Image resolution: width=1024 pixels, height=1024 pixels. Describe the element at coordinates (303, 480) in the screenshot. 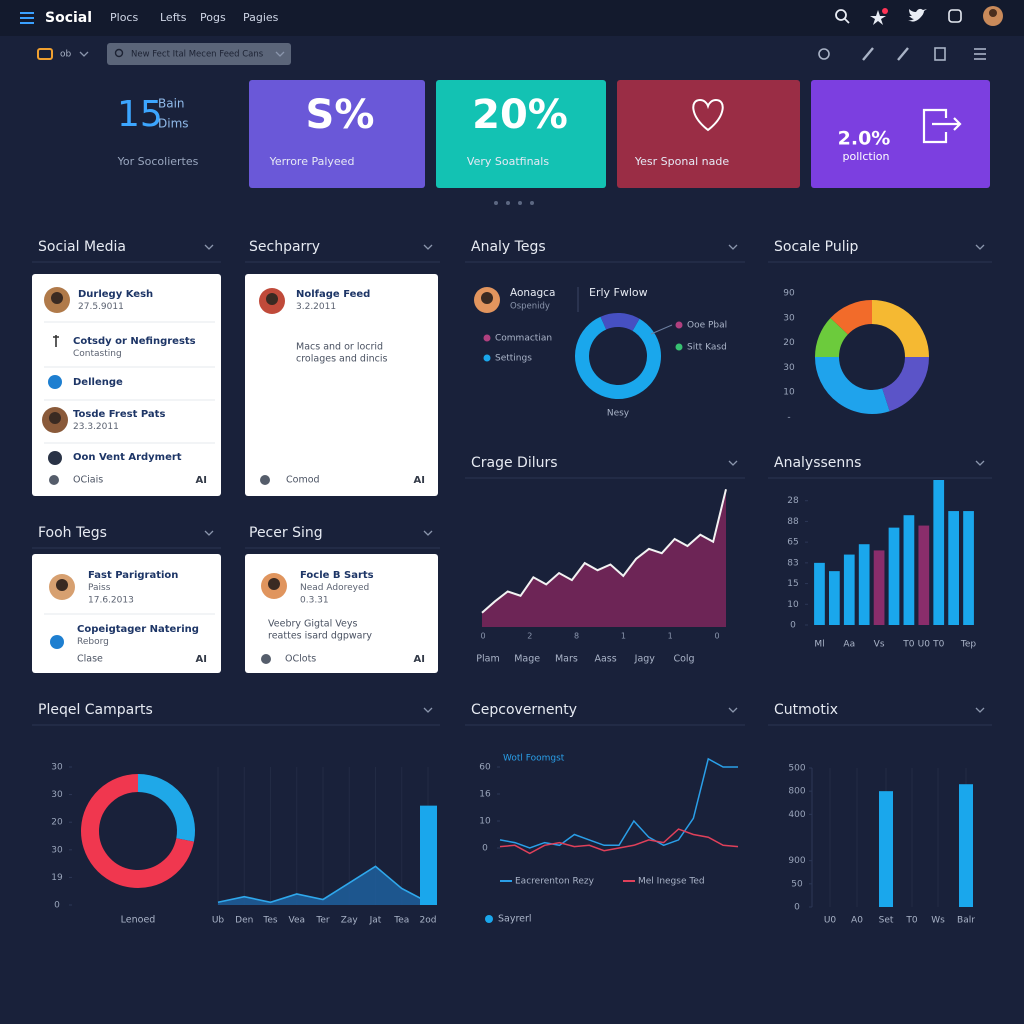

I see `footer-text: Comod` at that location.